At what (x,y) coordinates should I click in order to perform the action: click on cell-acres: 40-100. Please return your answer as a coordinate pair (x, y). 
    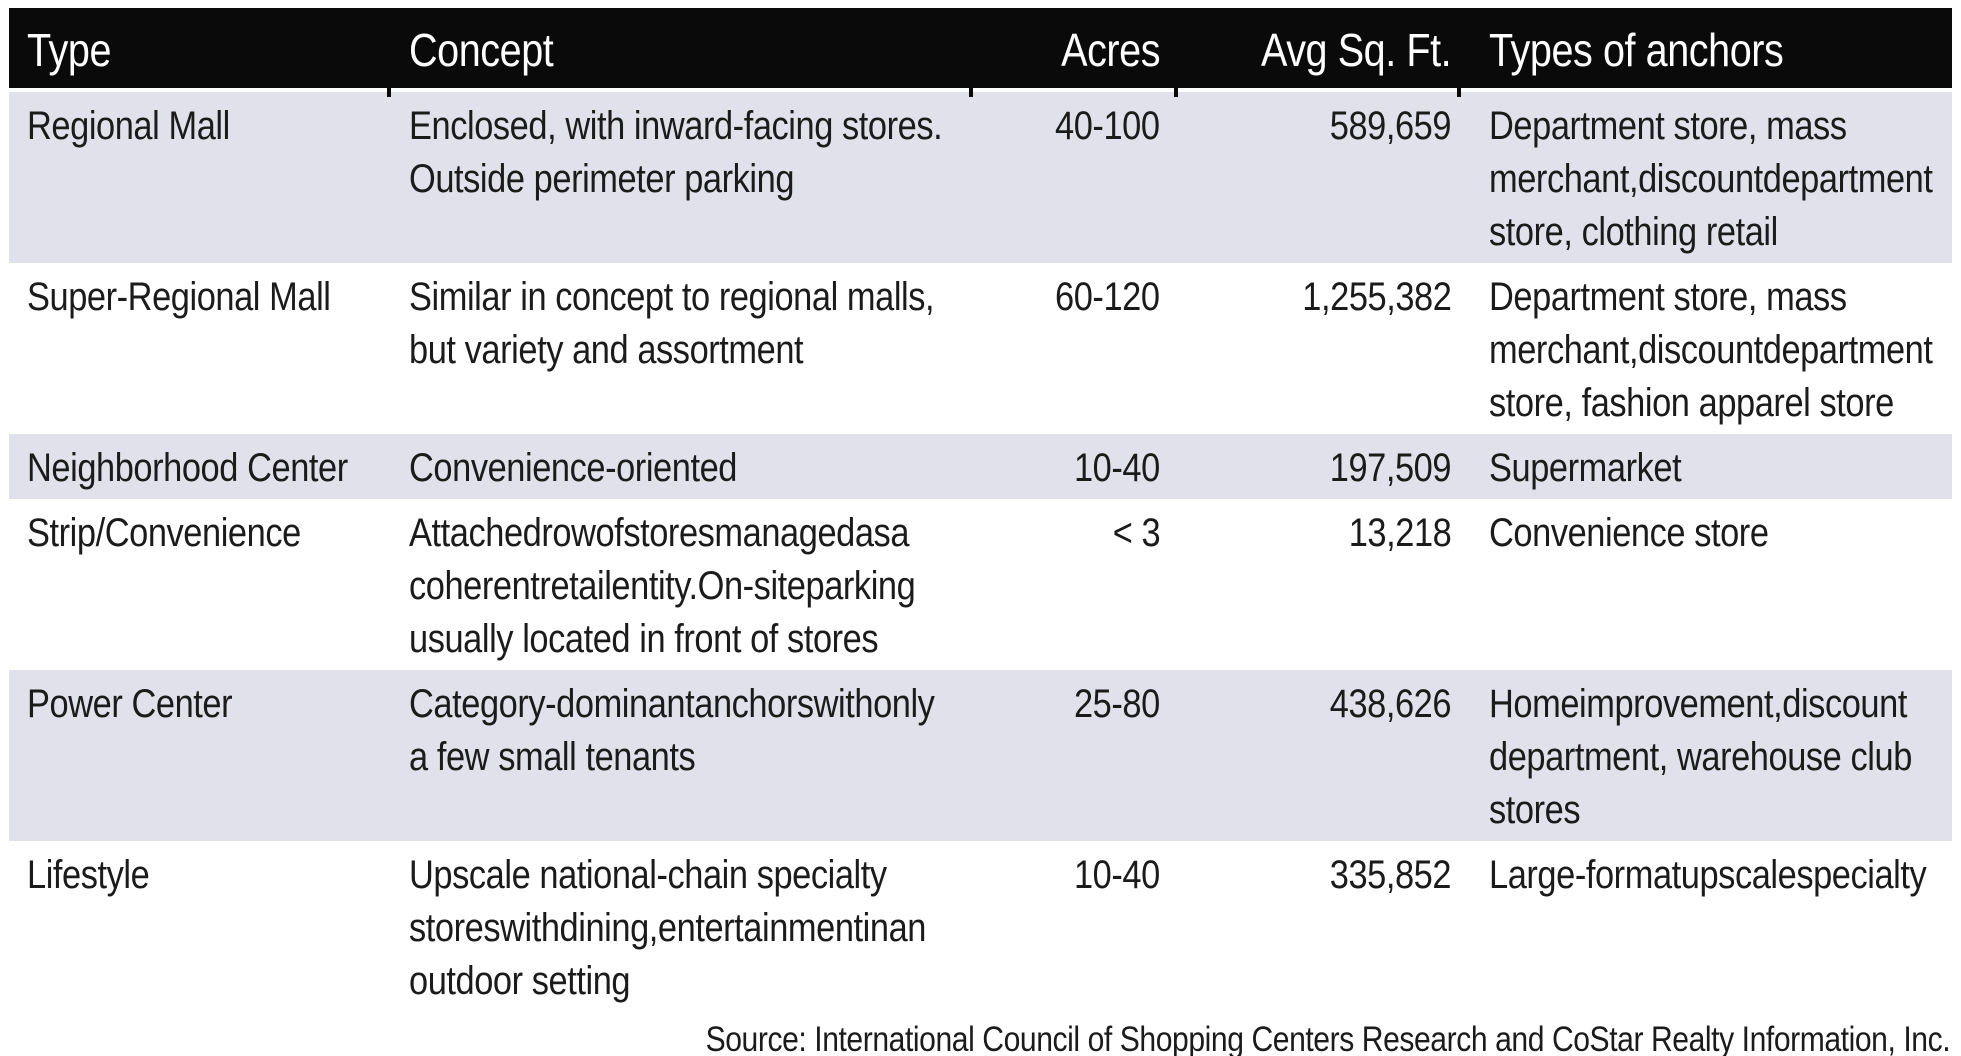
    Looking at the image, I should click on (1073, 177).